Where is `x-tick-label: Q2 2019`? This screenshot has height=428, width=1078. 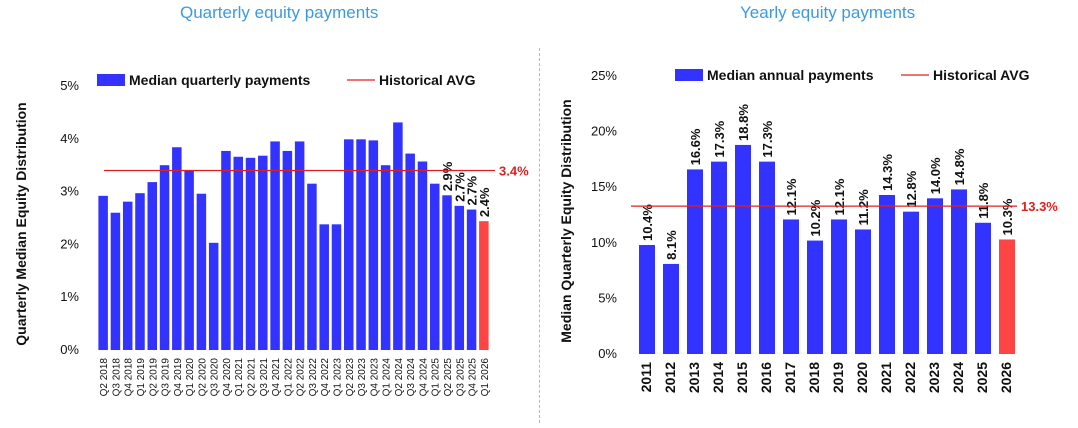 x-tick-label: Q2 2019 is located at coordinates (153, 377).